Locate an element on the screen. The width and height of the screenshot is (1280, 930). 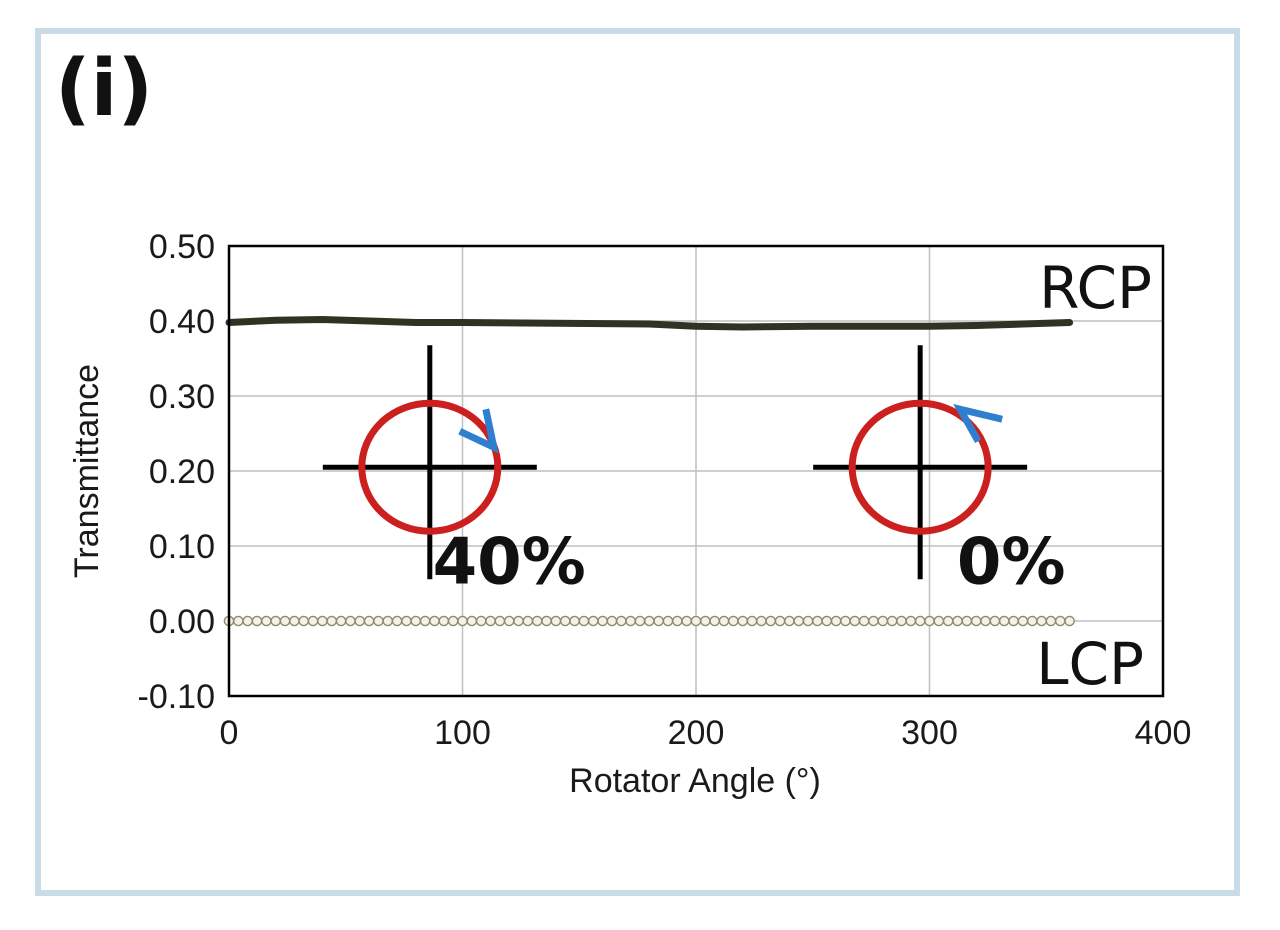
series-label-lcp: LCP is located at coordinates (1090, 664).